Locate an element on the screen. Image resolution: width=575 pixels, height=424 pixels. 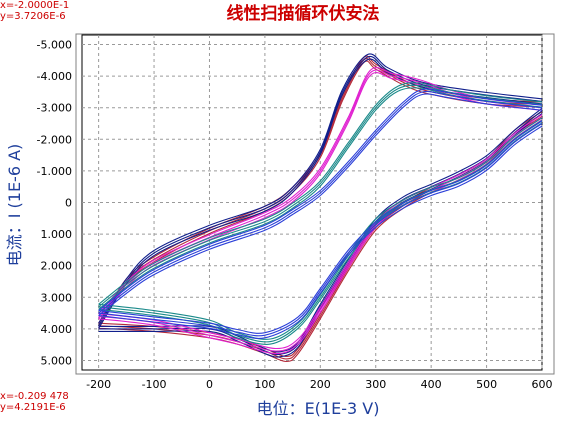
y-tick-label: 3.000 is located at coordinates (57, 297).